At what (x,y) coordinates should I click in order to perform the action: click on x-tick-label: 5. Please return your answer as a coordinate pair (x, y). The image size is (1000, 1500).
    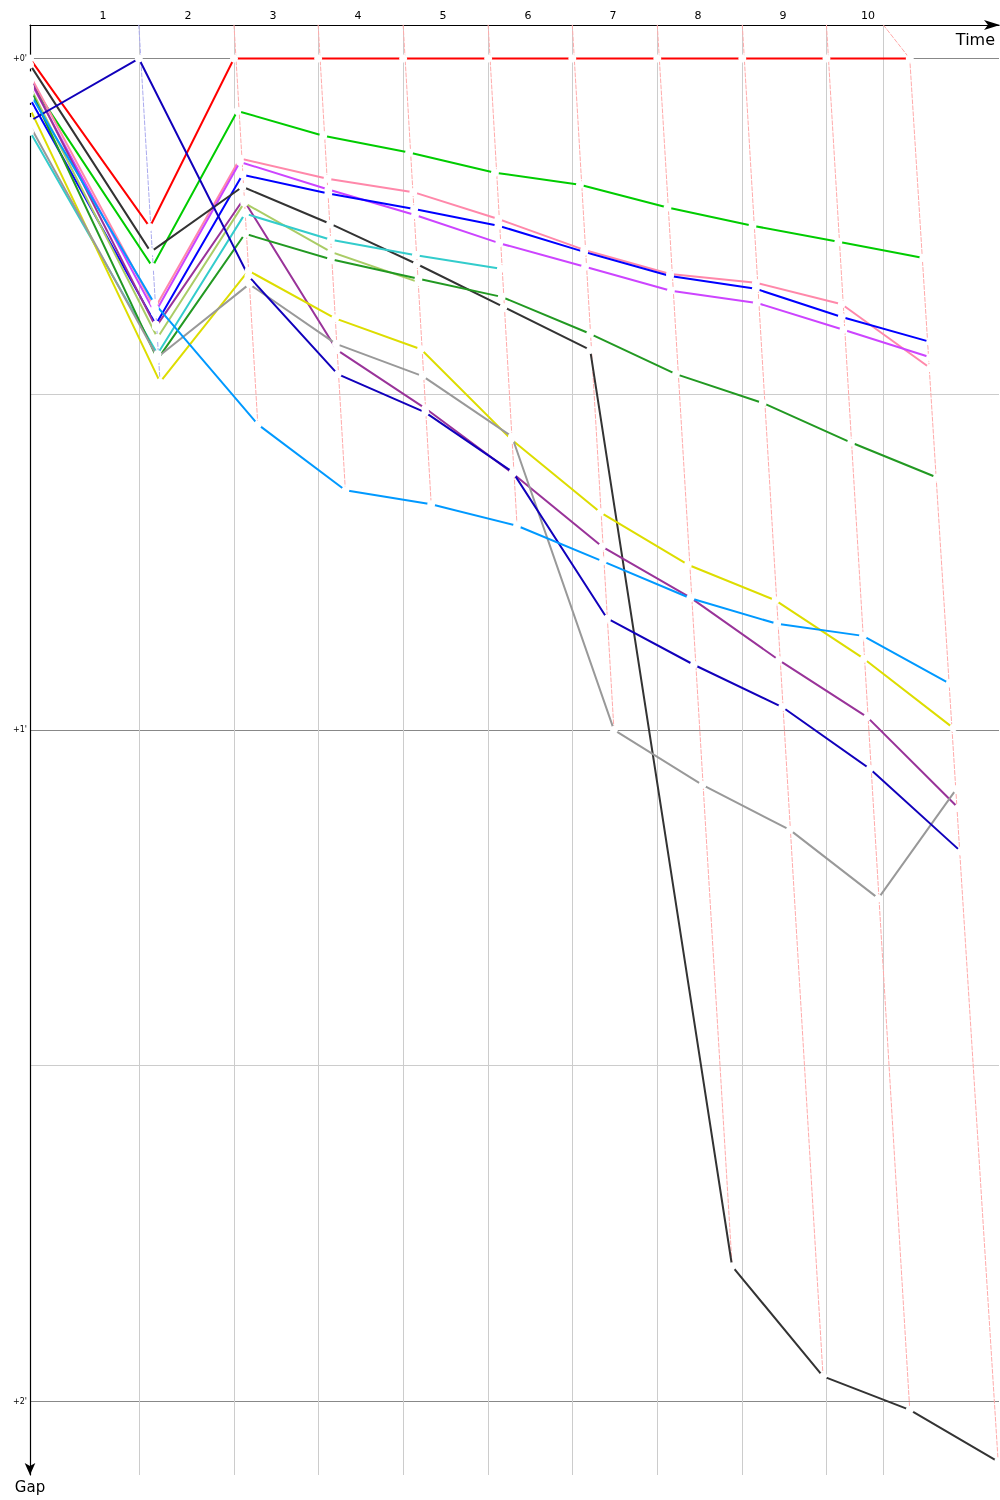
    Looking at the image, I should click on (443, 15).